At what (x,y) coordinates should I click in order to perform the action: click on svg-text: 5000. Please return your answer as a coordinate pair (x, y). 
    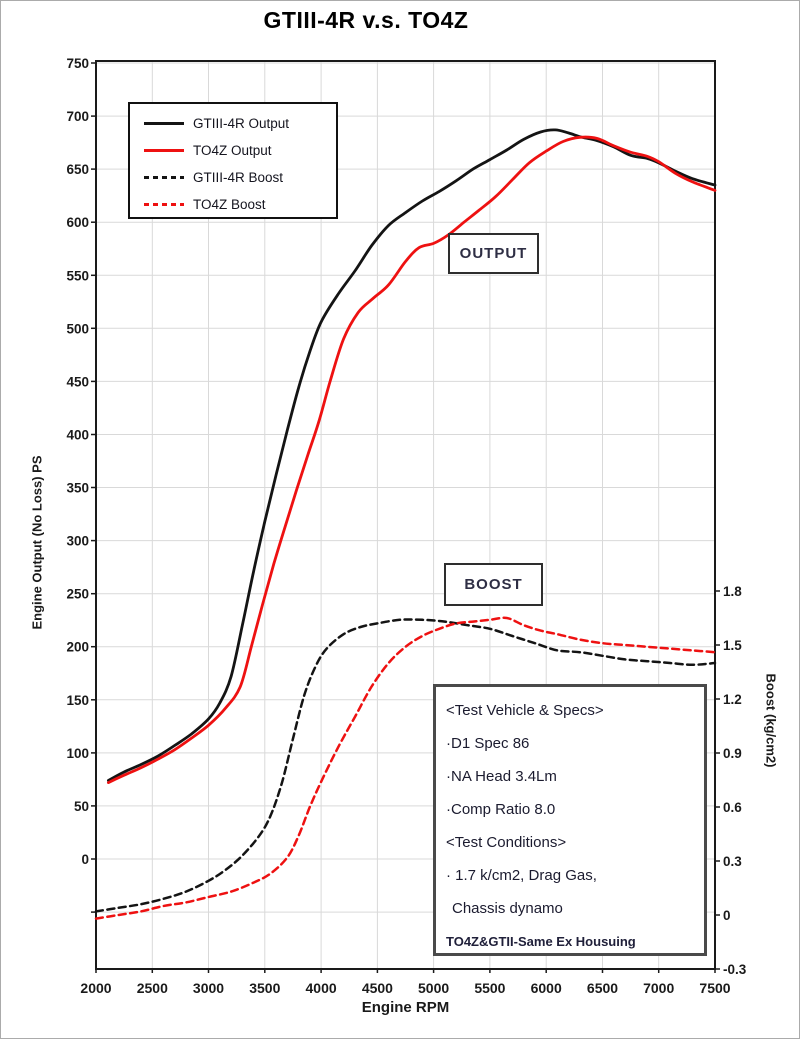
    Looking at the image, I should click on (433, 988).